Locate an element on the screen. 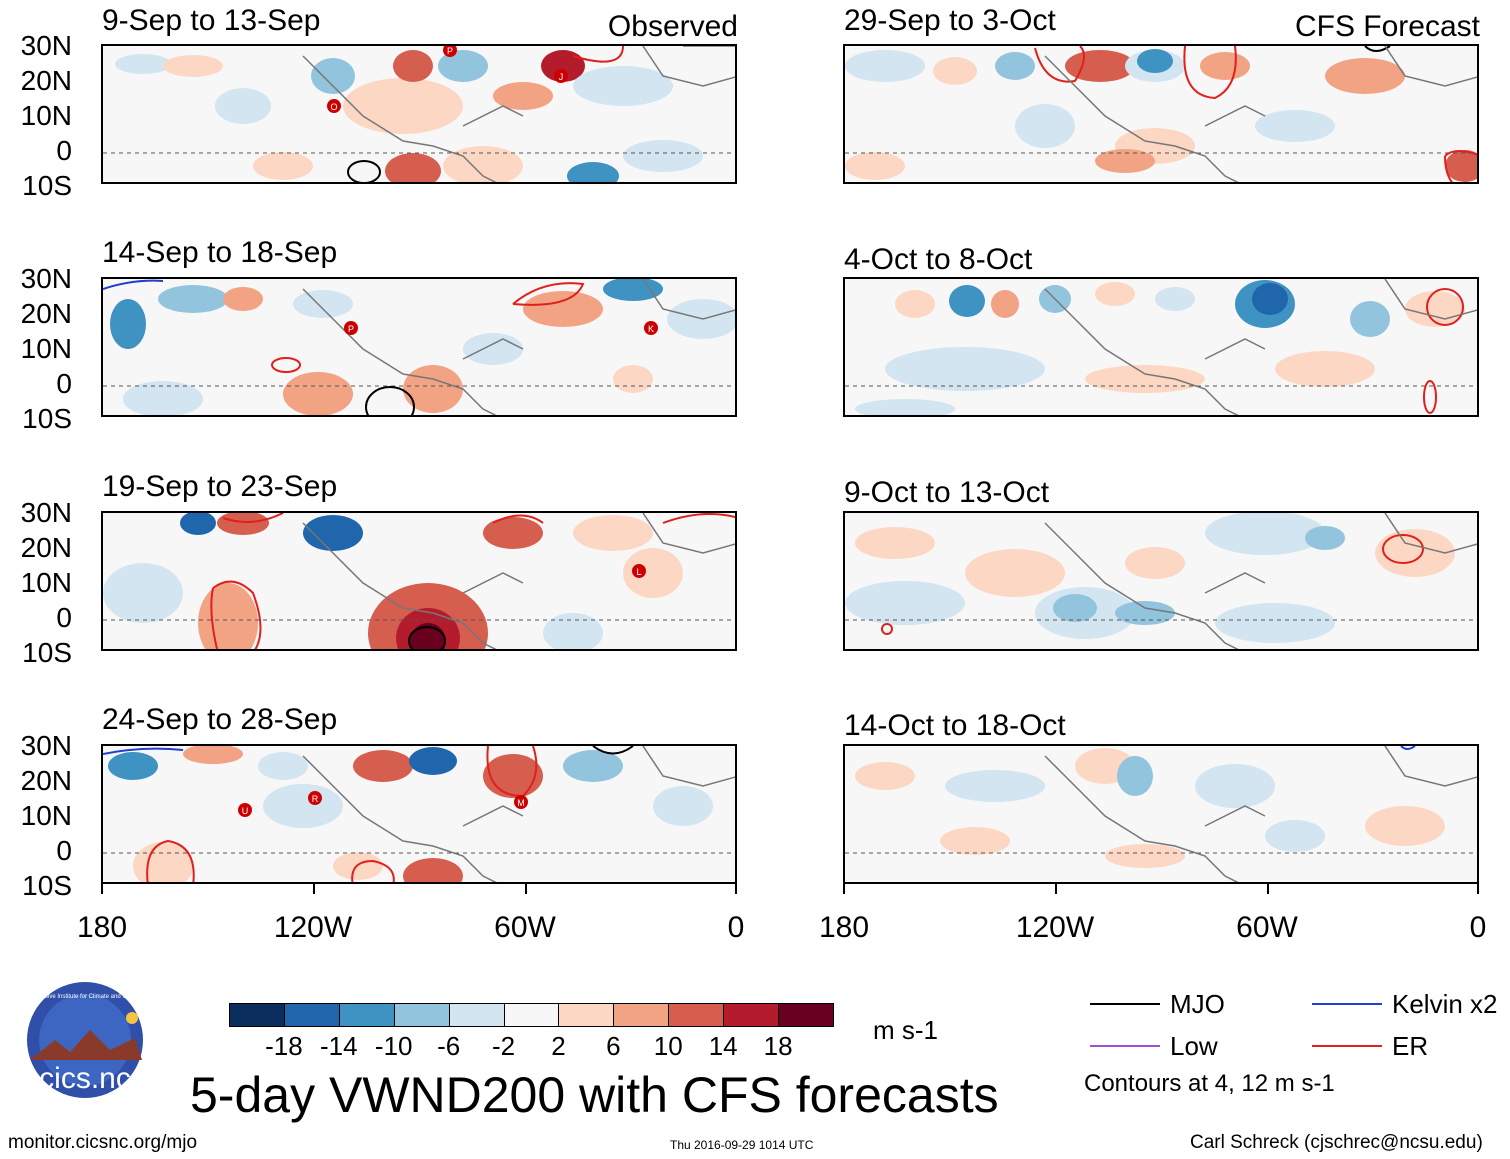  legend-label-low: Low is located at coordinates (1194, 1046).